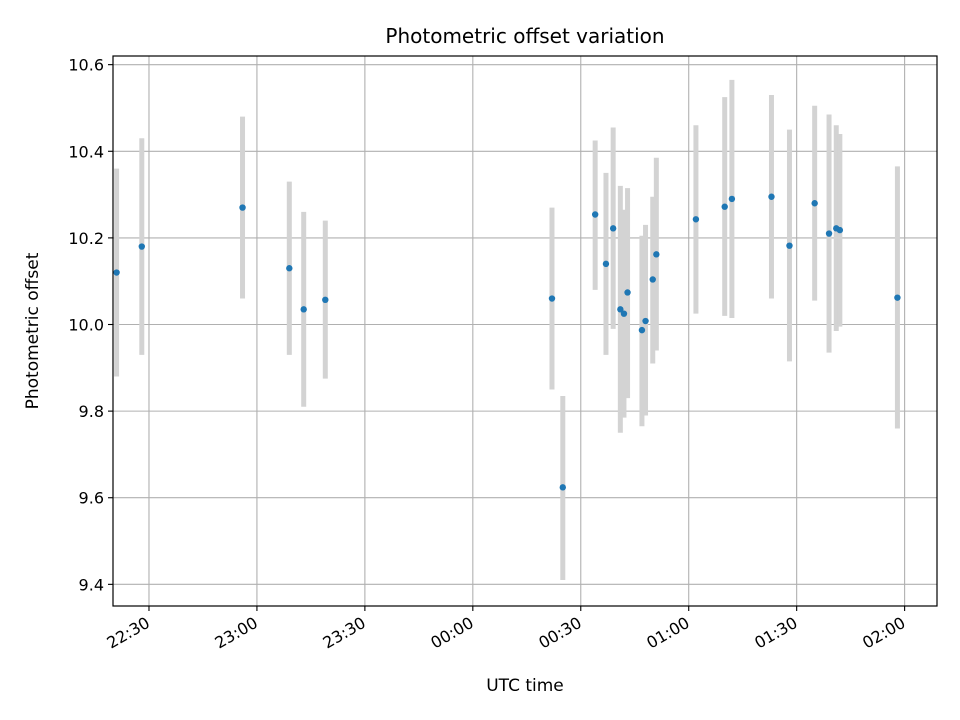 The image size is (960, 720). What do you see at coordinates (86, 65) in the screenshot?
I see `y-tick-label: 10.6` at bounding box center [86, 65].